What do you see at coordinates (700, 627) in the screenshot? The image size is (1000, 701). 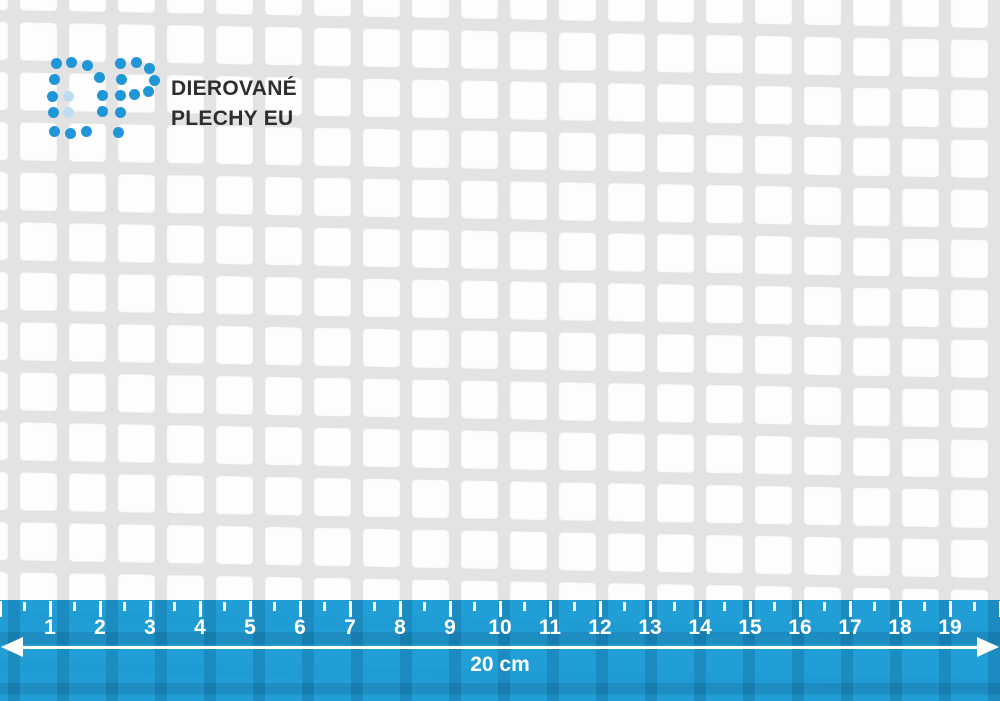 I see `ruler-number: 14` at bounding box center [700, 627].